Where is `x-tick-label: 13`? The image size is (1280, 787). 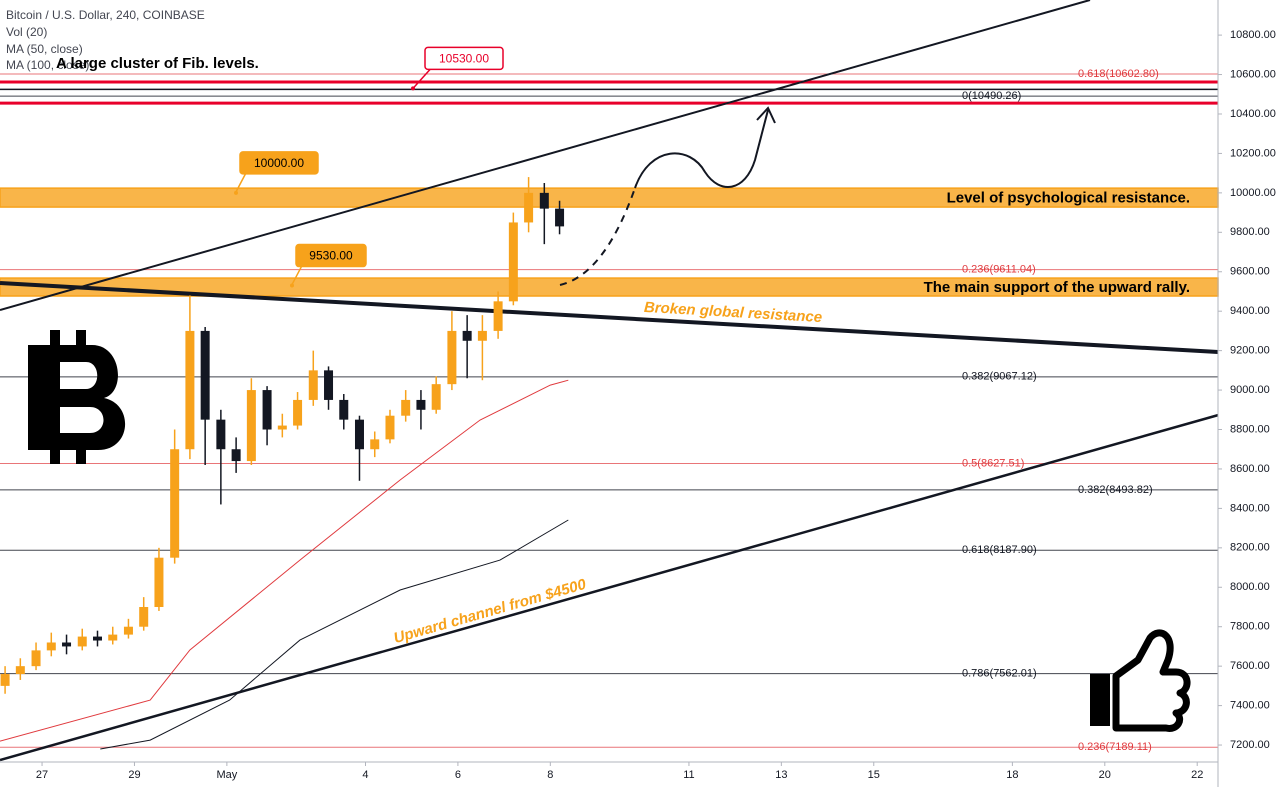
x-tick-label: 13 is located at coordinates (781, 775).